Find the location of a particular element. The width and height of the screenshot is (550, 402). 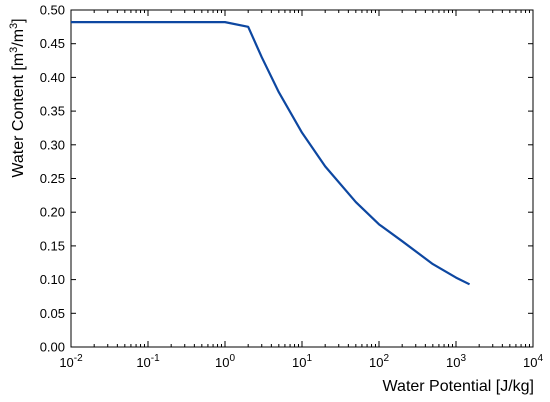

y-tick-label: 0.20 is located at coordinates (52, 212).